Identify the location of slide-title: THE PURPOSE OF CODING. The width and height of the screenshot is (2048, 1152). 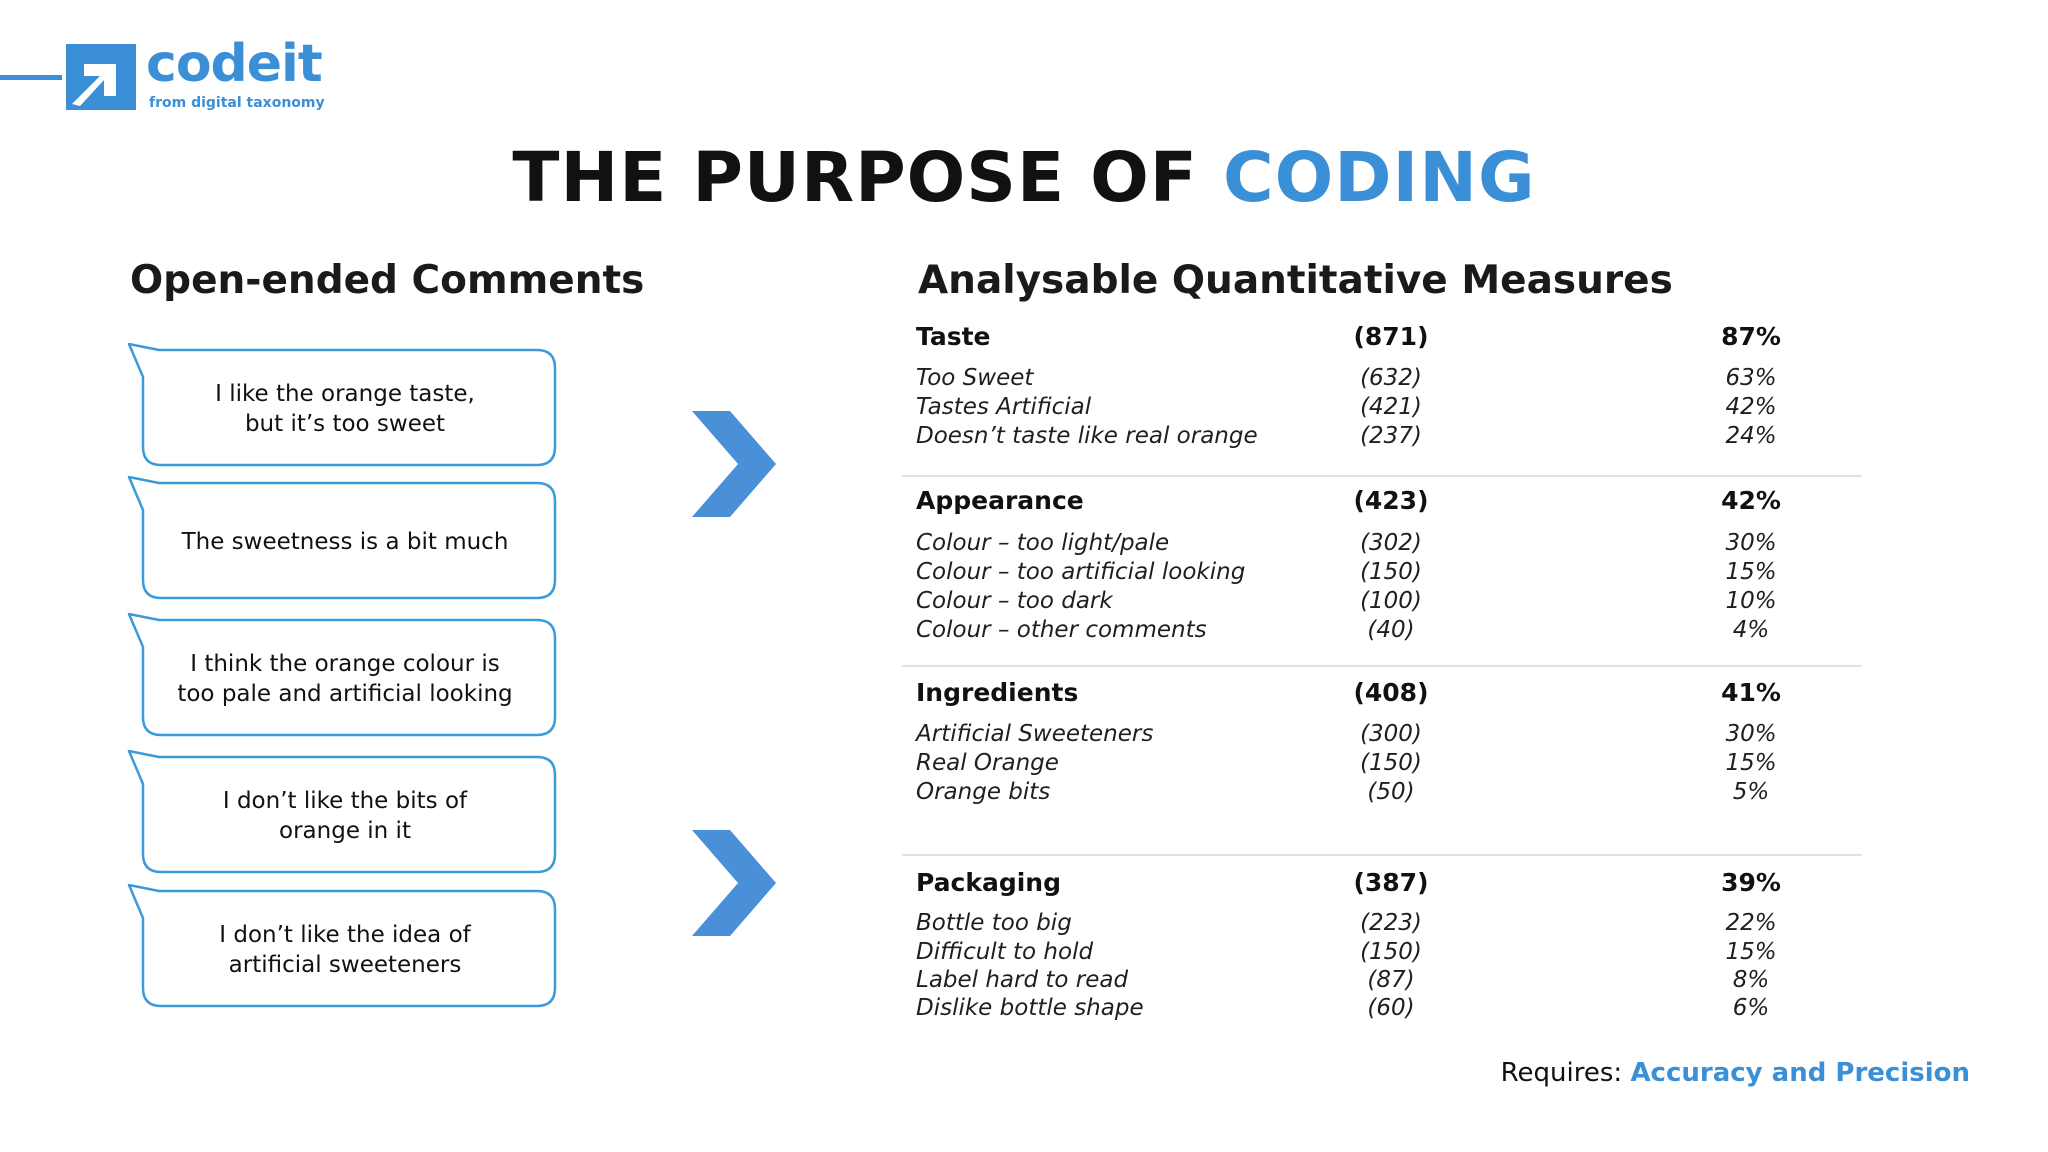
(1024, 178).